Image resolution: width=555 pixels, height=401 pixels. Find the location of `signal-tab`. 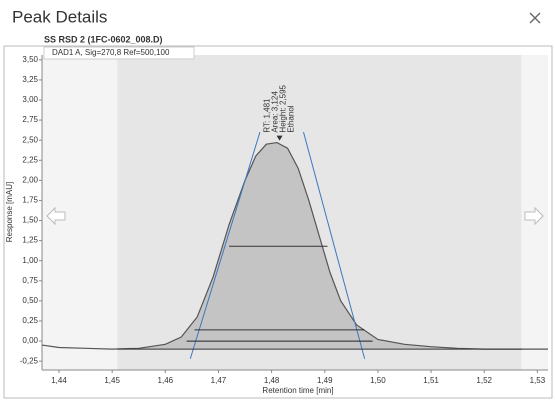

signal-tab is located at coordinates (119, 53).